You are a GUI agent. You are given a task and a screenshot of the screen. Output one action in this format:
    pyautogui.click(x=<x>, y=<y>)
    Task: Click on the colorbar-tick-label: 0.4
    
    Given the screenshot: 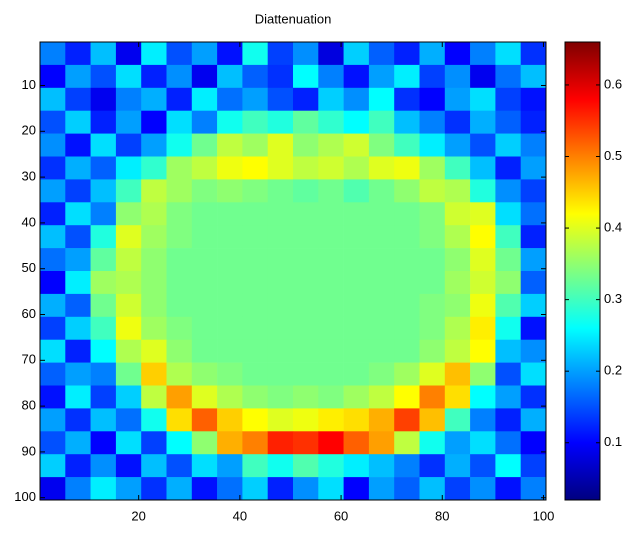 What is the action you would take?
    pyautogui.click(x=613, y=227)
    